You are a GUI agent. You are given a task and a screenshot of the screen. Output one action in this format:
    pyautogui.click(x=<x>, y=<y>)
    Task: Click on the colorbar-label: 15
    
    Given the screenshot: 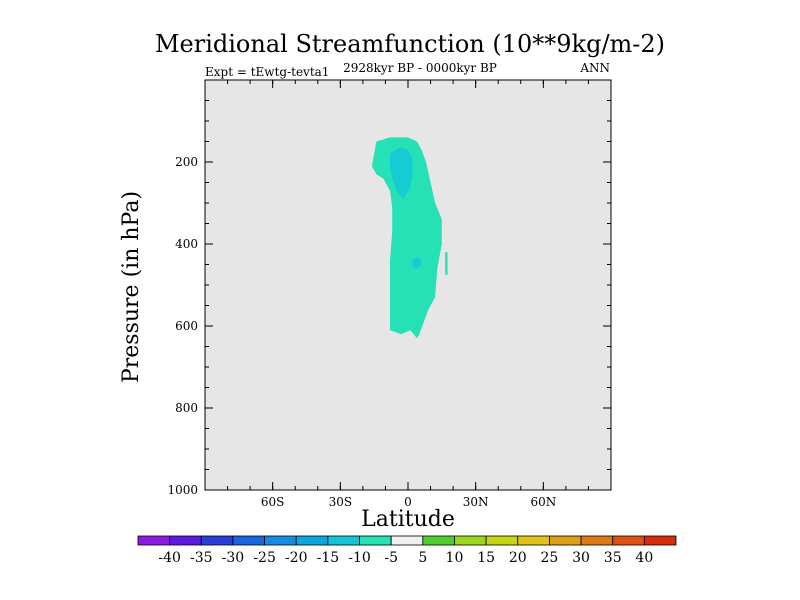 What is the action you would take?
    pyautogui.click(x=486, y=558)
    